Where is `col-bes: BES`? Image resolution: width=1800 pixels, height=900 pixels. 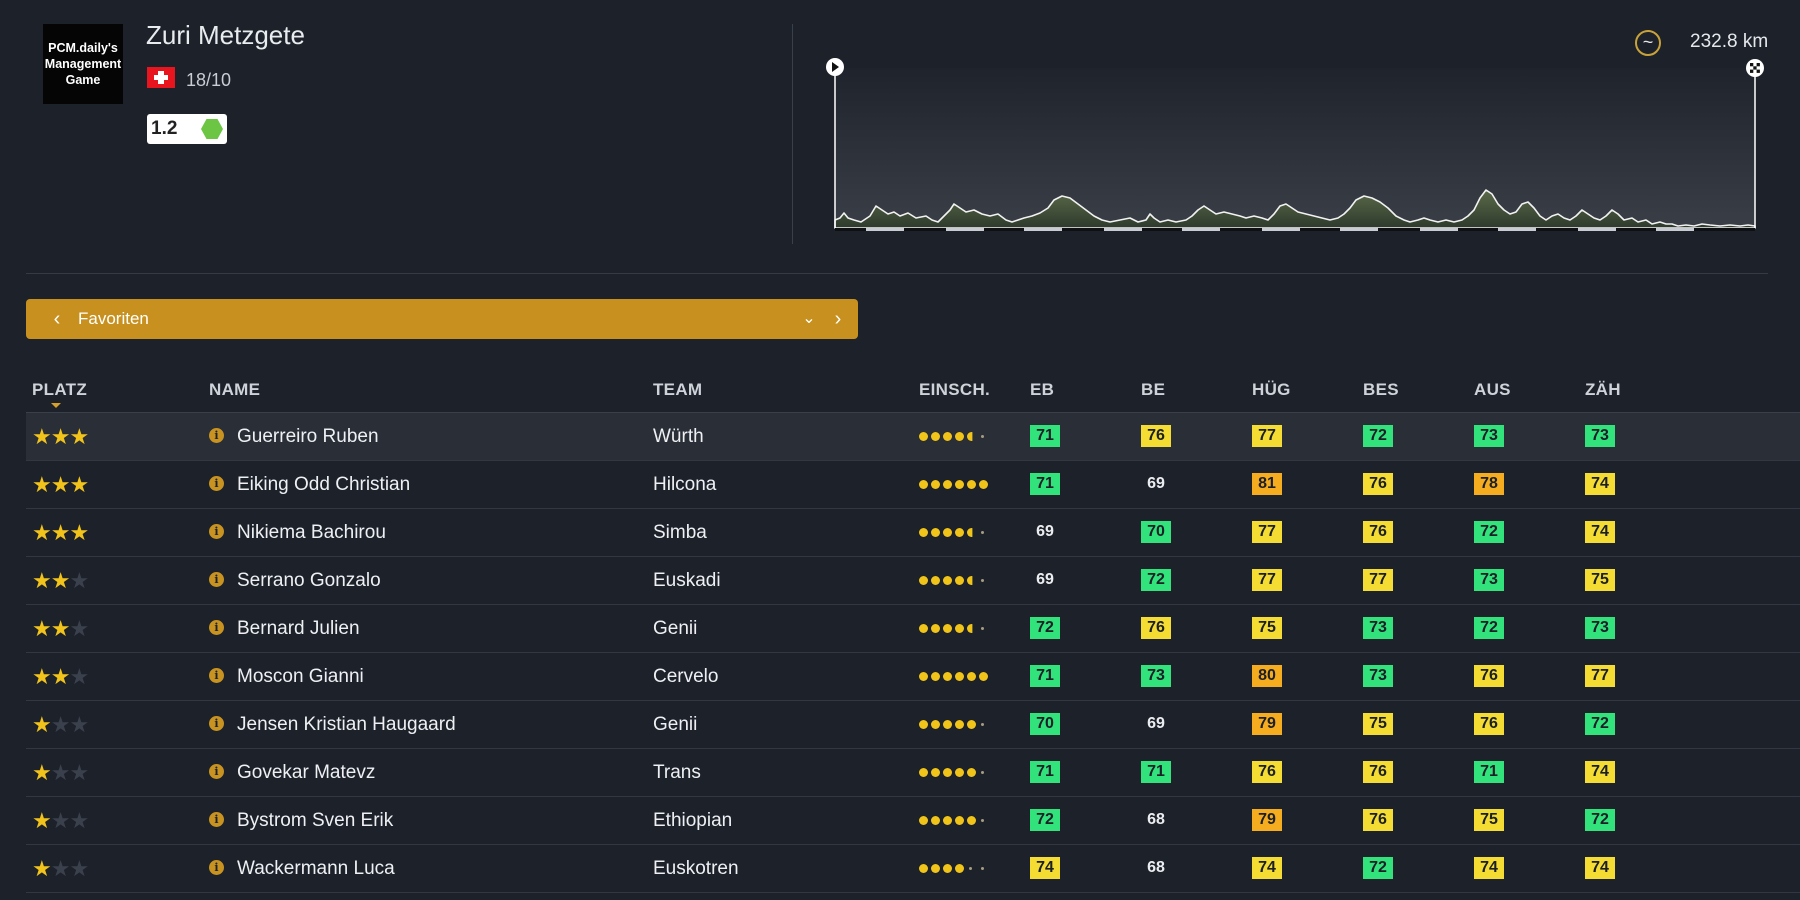 col-bes: BES is located at coordinates (1381, 389).